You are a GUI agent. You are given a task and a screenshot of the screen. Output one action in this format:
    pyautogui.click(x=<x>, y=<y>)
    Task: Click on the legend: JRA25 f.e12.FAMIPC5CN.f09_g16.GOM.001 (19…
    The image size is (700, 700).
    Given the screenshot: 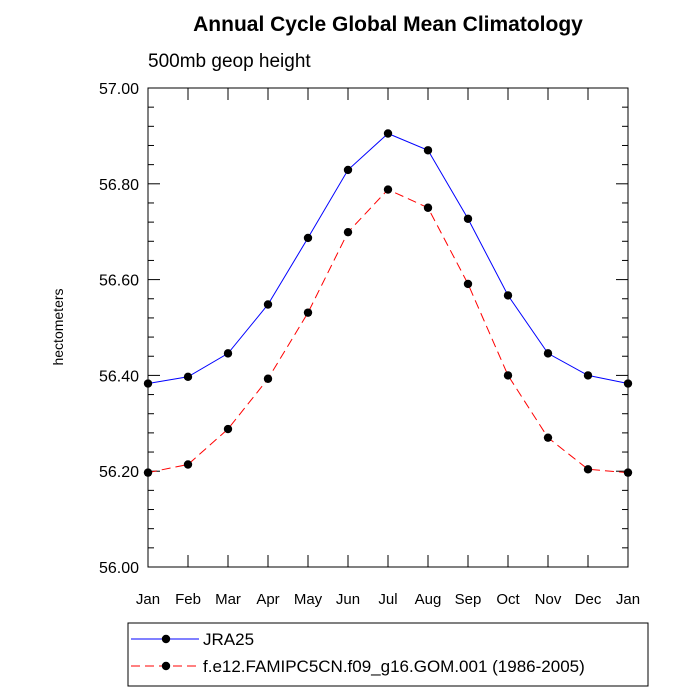 What is the action you would take?
    pyautogui.click(x=388, y=654)
    